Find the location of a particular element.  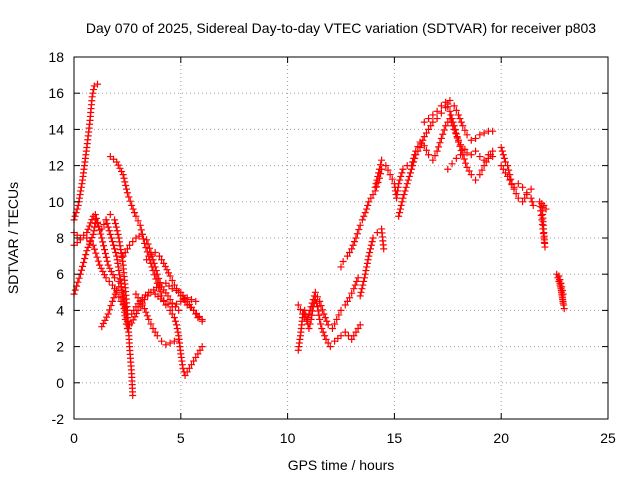

y-tick-label: 12 is located at coordinates (56, 166).